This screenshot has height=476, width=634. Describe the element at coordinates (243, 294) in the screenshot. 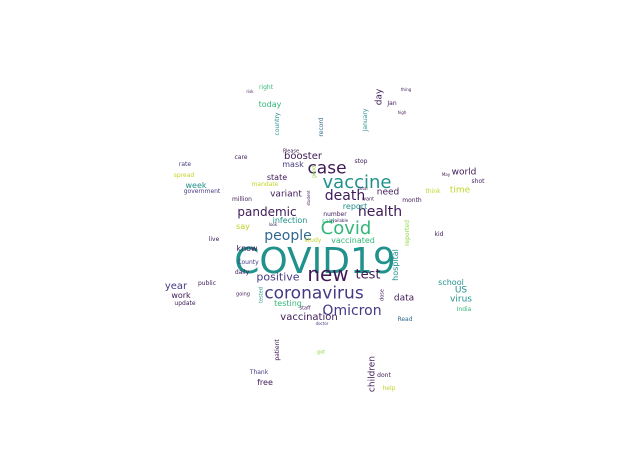

I see `word-going: going` at that location.